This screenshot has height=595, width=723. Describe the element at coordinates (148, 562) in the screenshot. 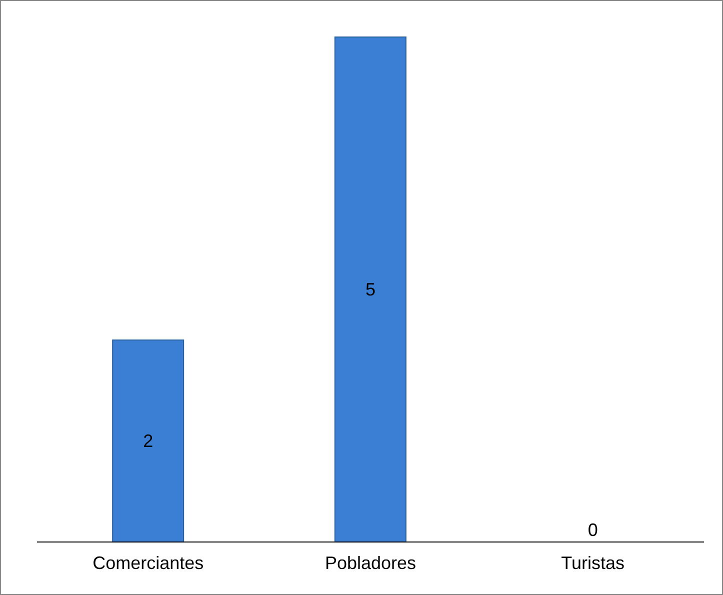

I see `x-tick-label: Comerciantes` at that location.